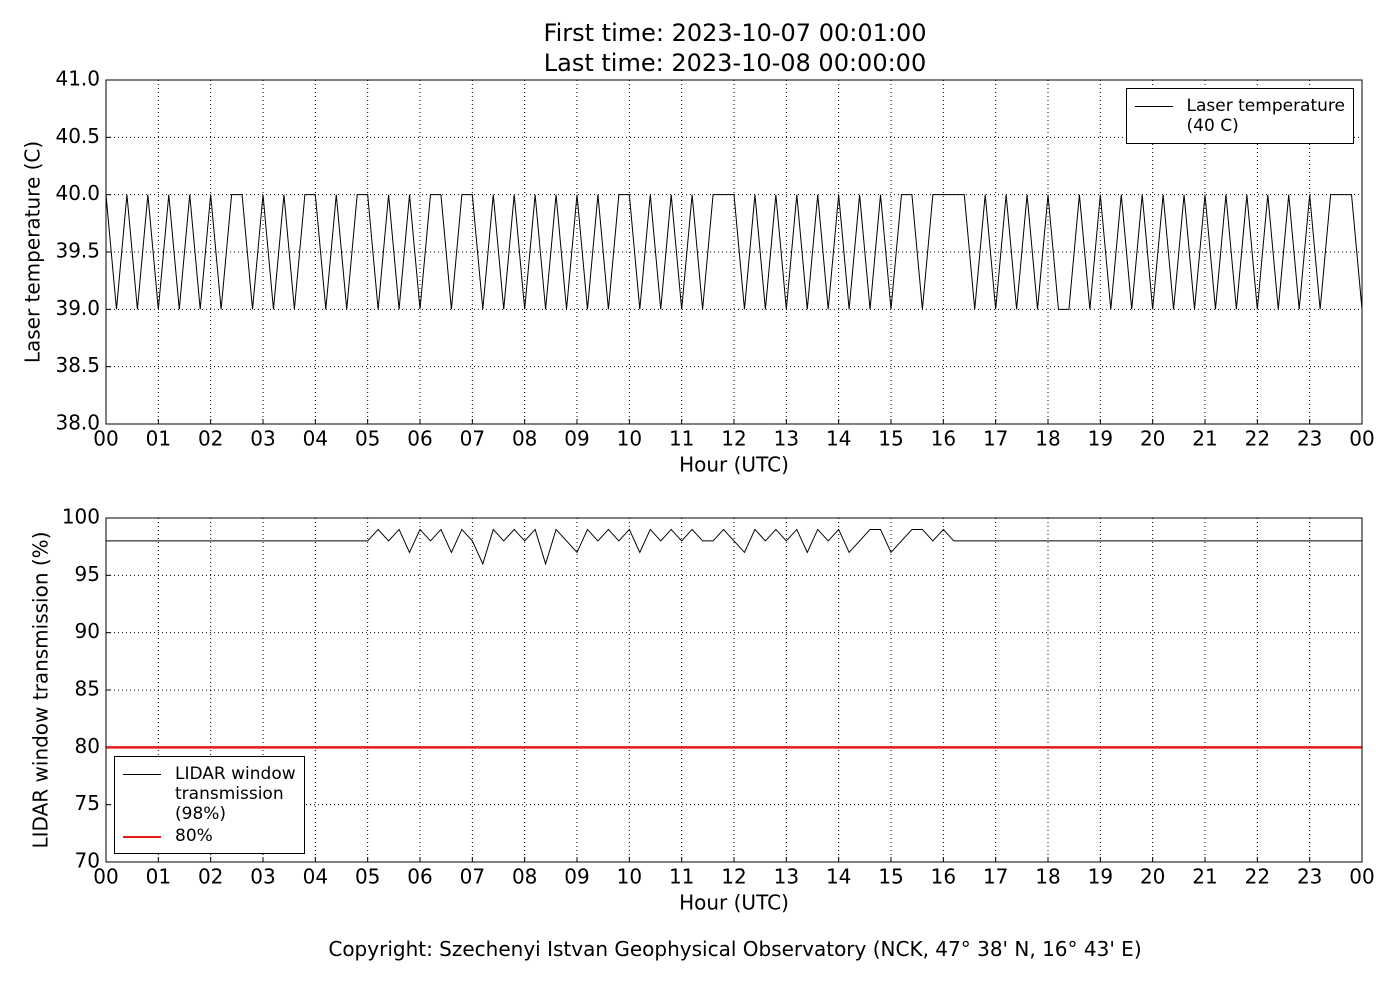  What do you see at coordinates (77, 308) in the screenshot?
I see `y-tick-label: 39.0` at bounding box center [77, 308].